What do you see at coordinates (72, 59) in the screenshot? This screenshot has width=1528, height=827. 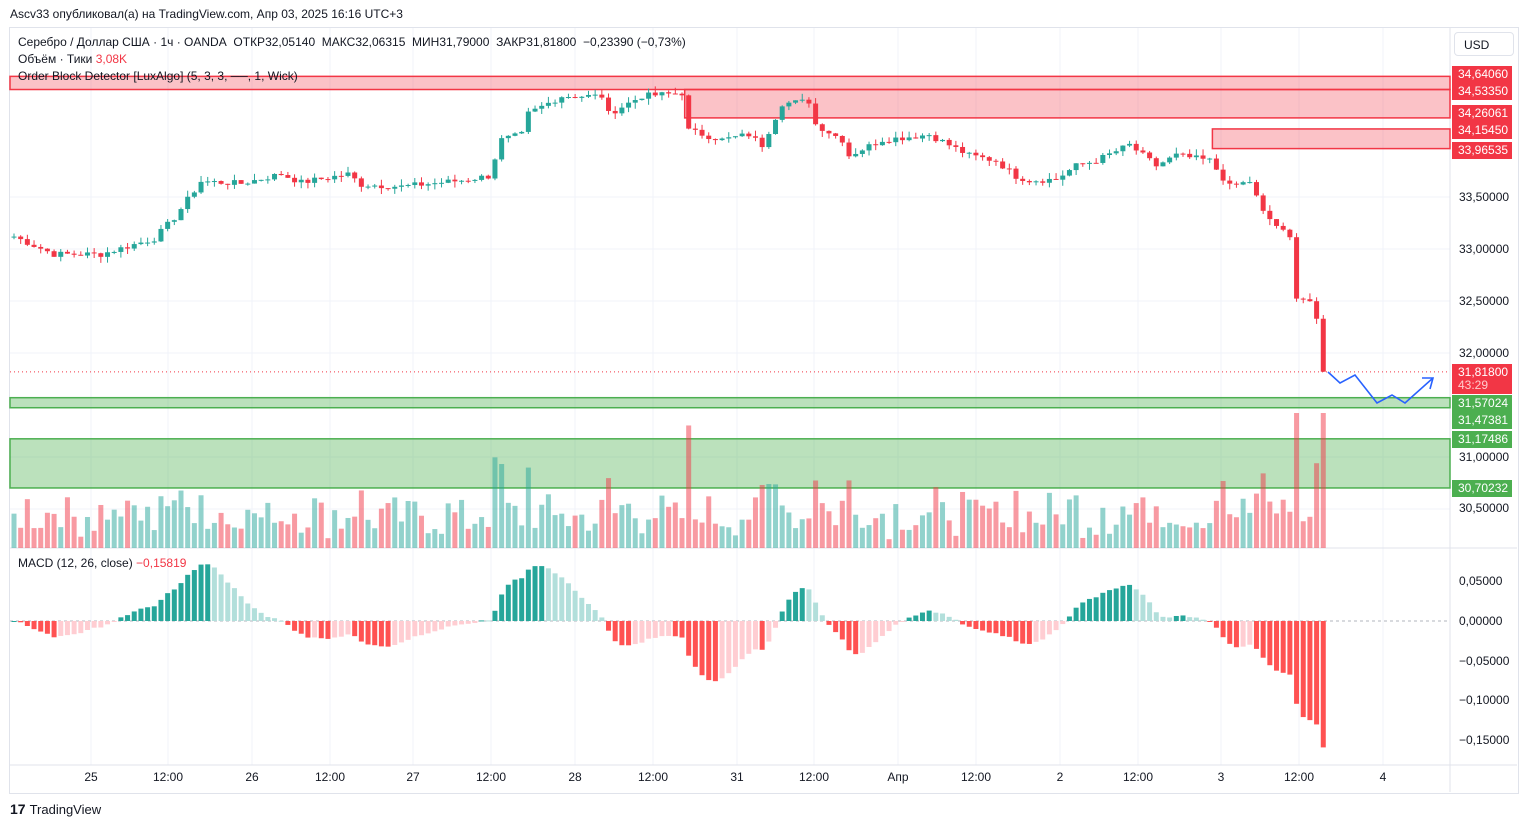 I see `volume-legend: Объём · Тики 3,08K` at bounding box center [72, 59].